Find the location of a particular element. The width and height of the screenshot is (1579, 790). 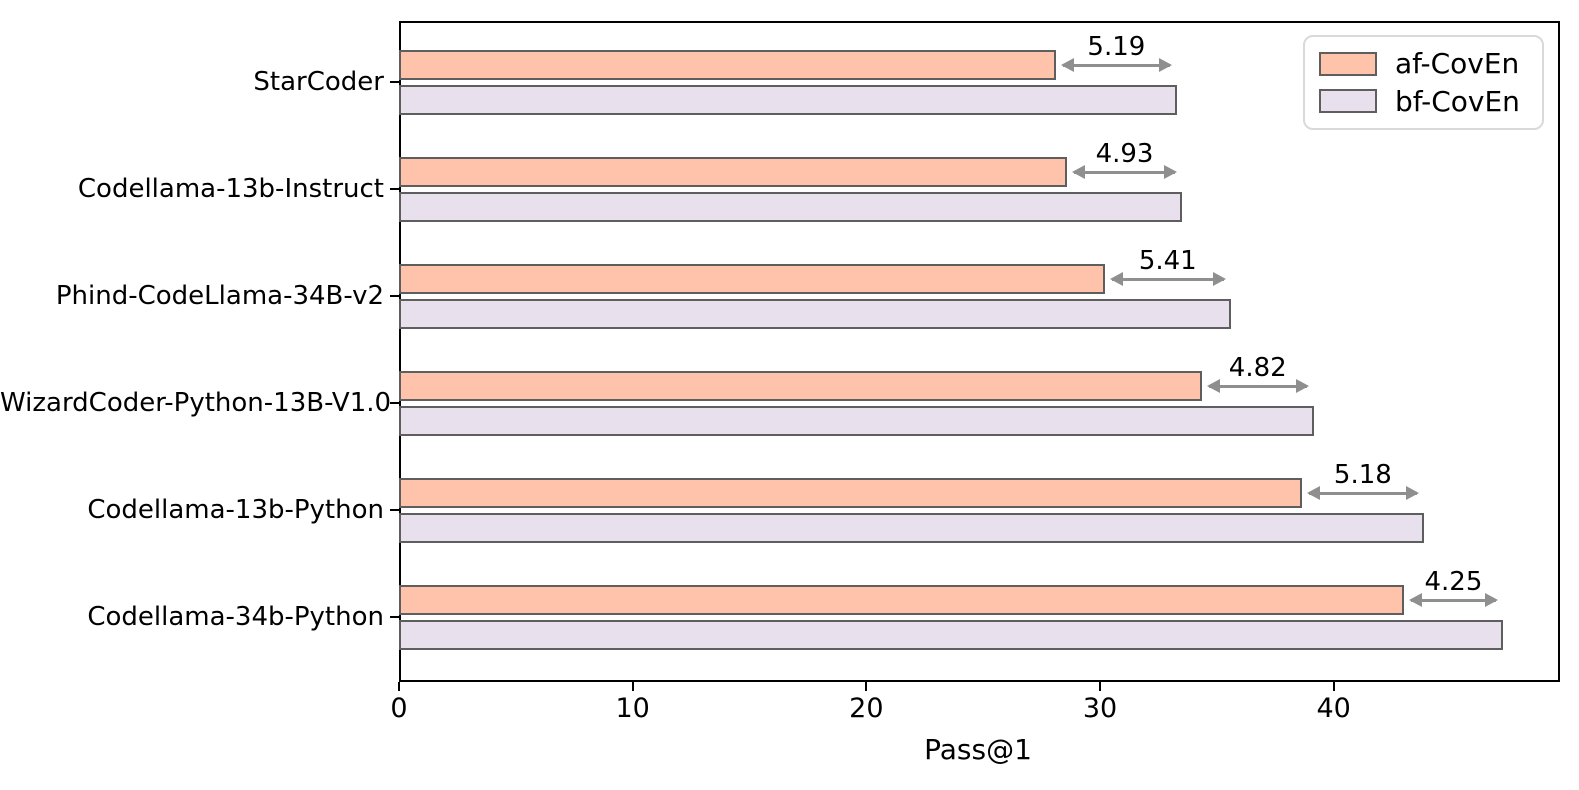

legend-label-bf-coven: bf-CovEn is located at coordinates (1457, 101).